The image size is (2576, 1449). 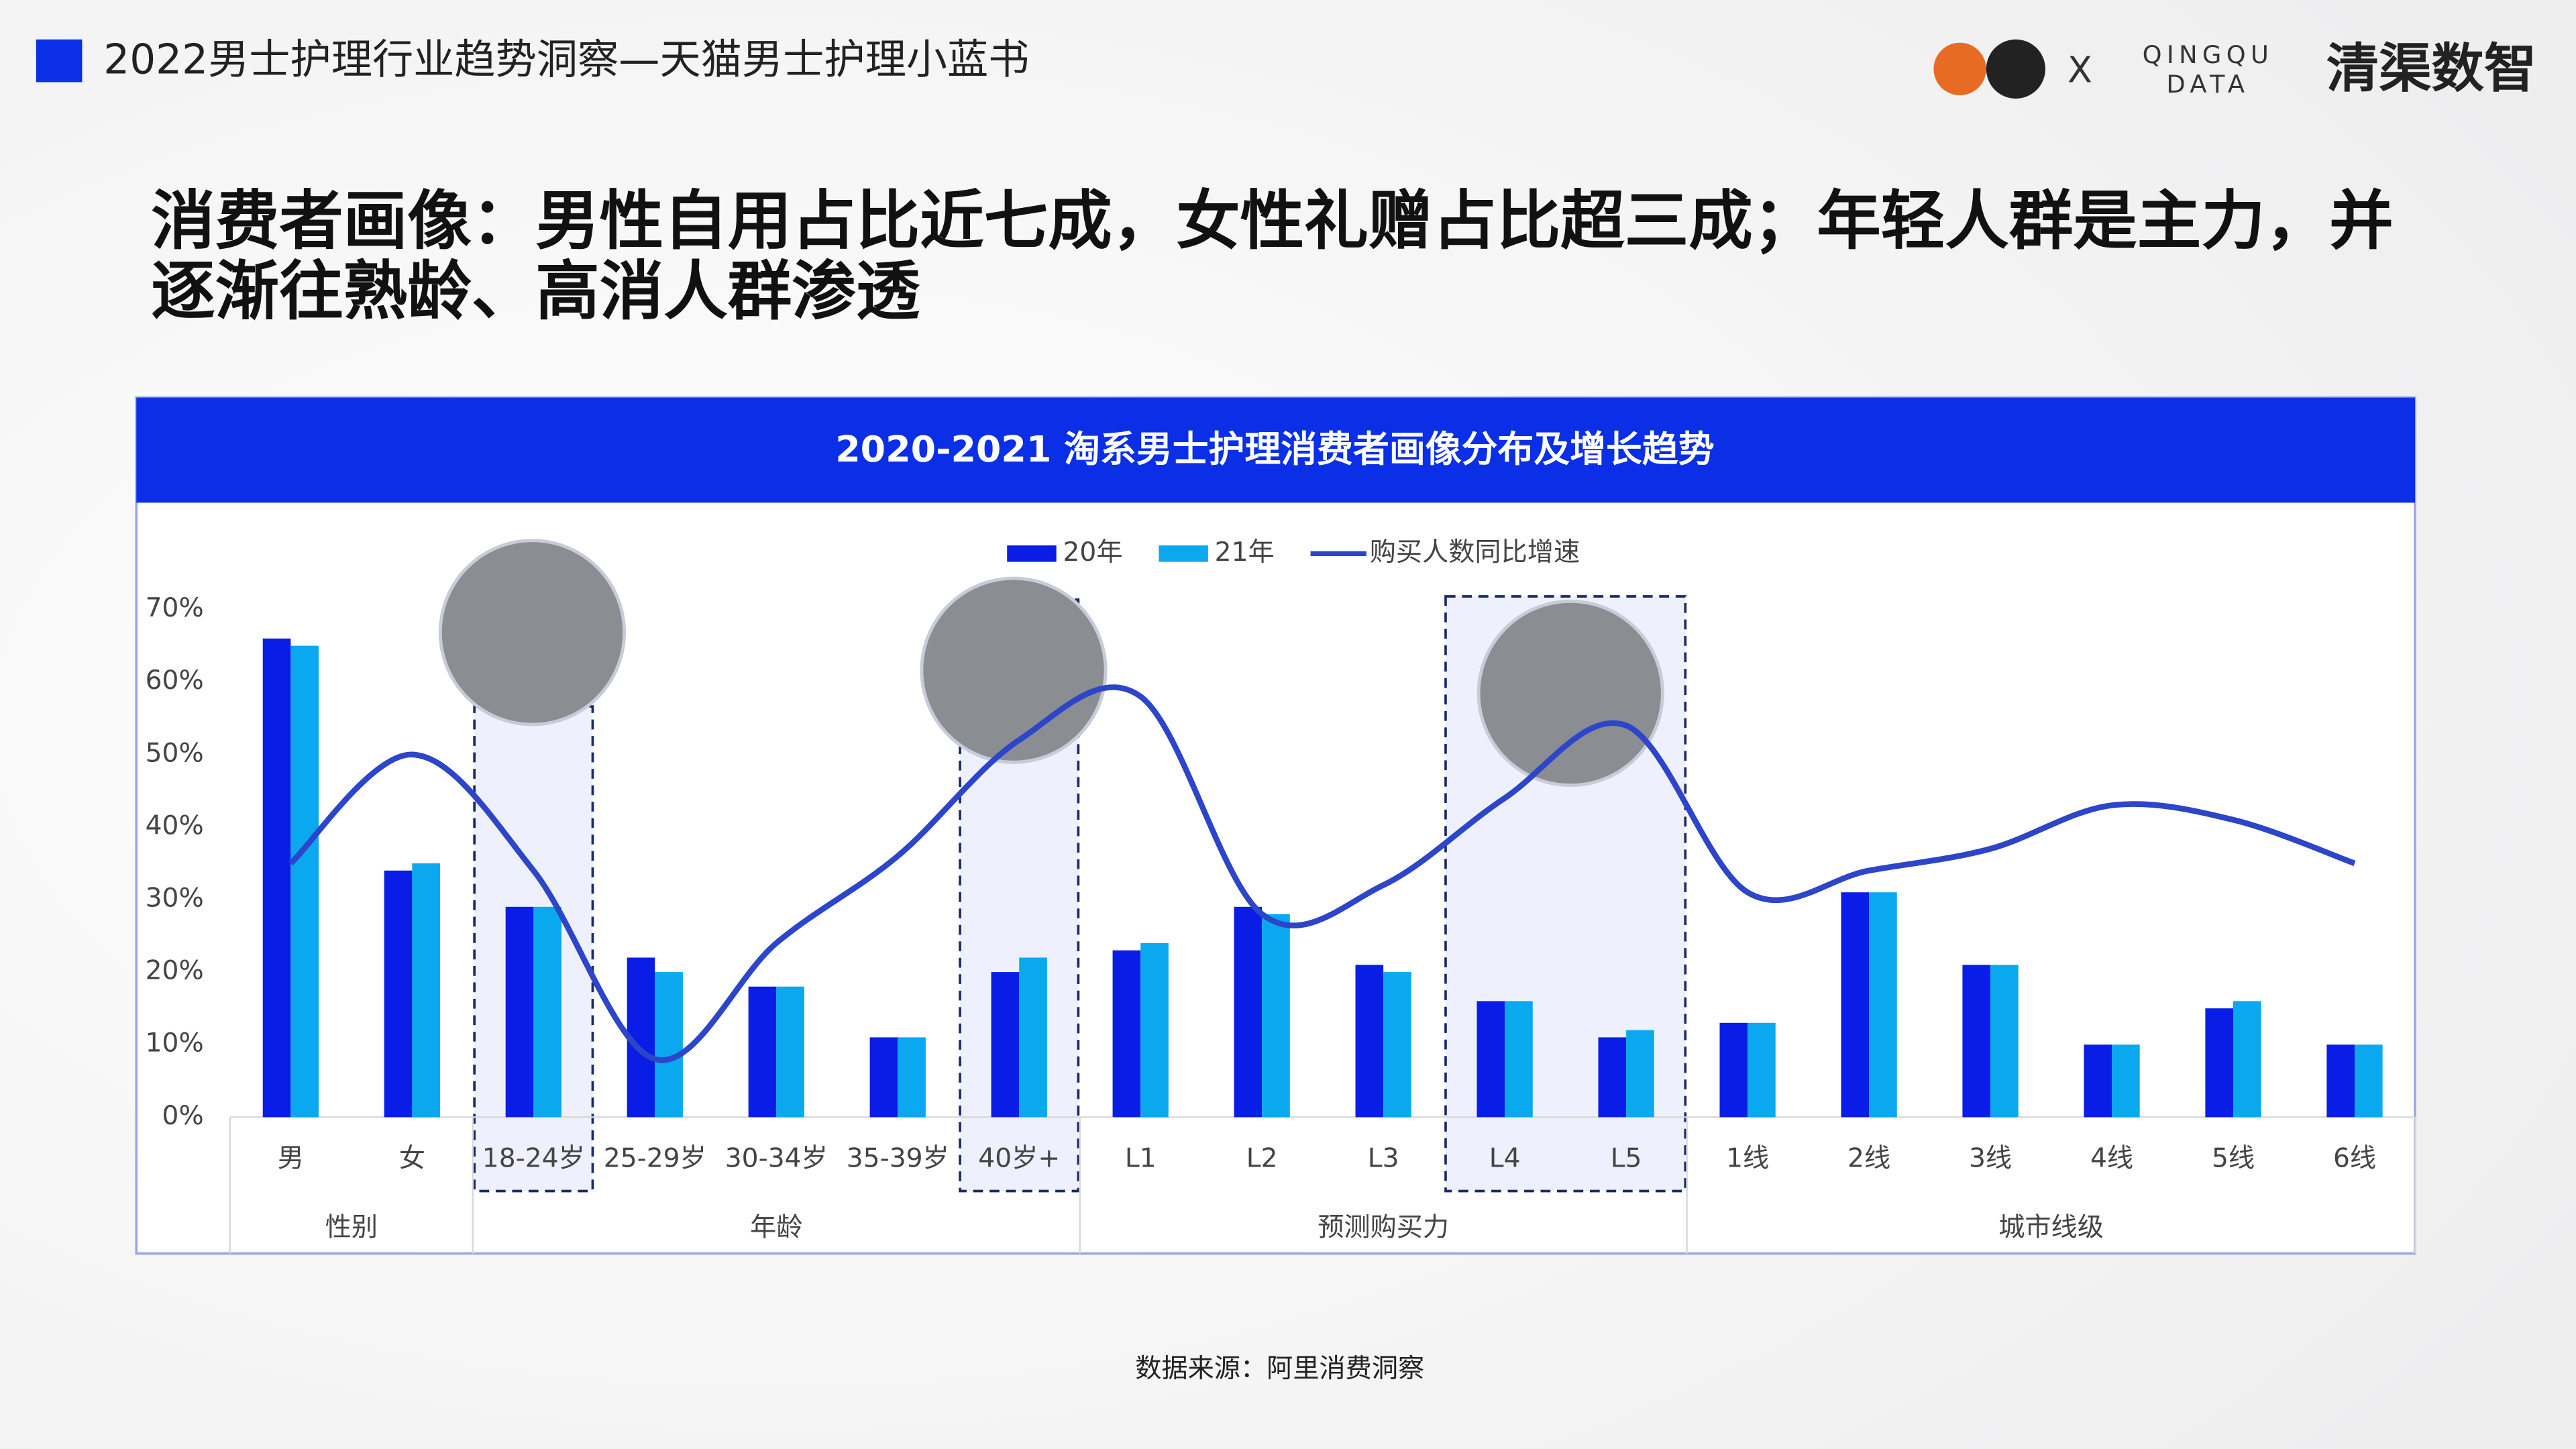 What do you see at coordinates (175, 971) in the screenshot?
I see `y-tick-label: 20%` at bounding box center [175, 971].